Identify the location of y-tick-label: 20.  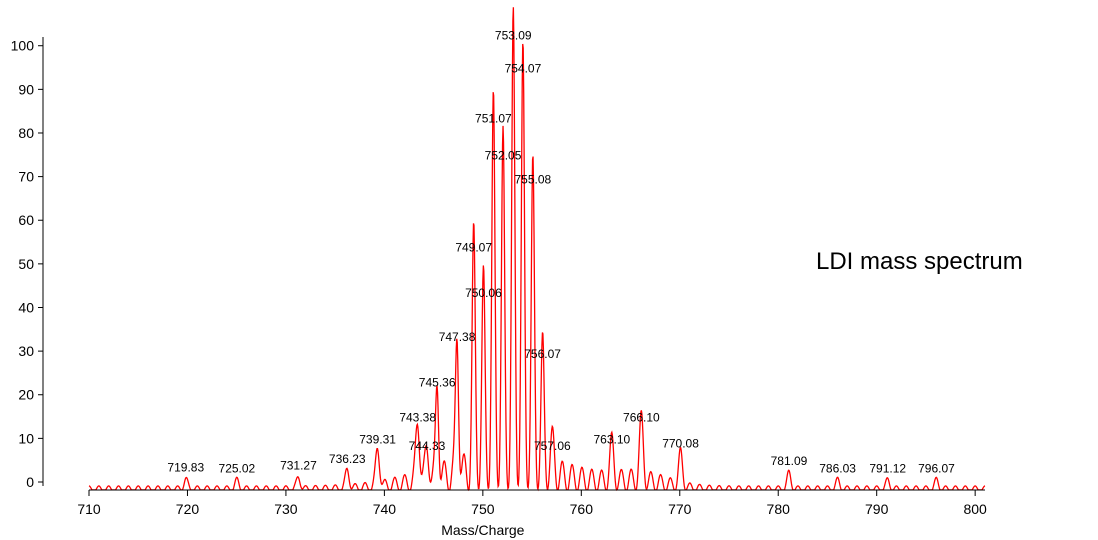
(26, 395).